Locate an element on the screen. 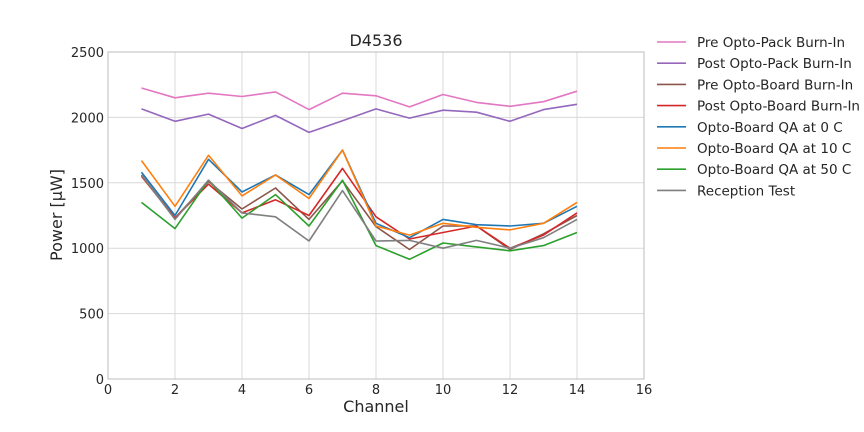 This screenshot has width=864, height=432. x-tick-label: 0 is located at coordinates (108, 390).